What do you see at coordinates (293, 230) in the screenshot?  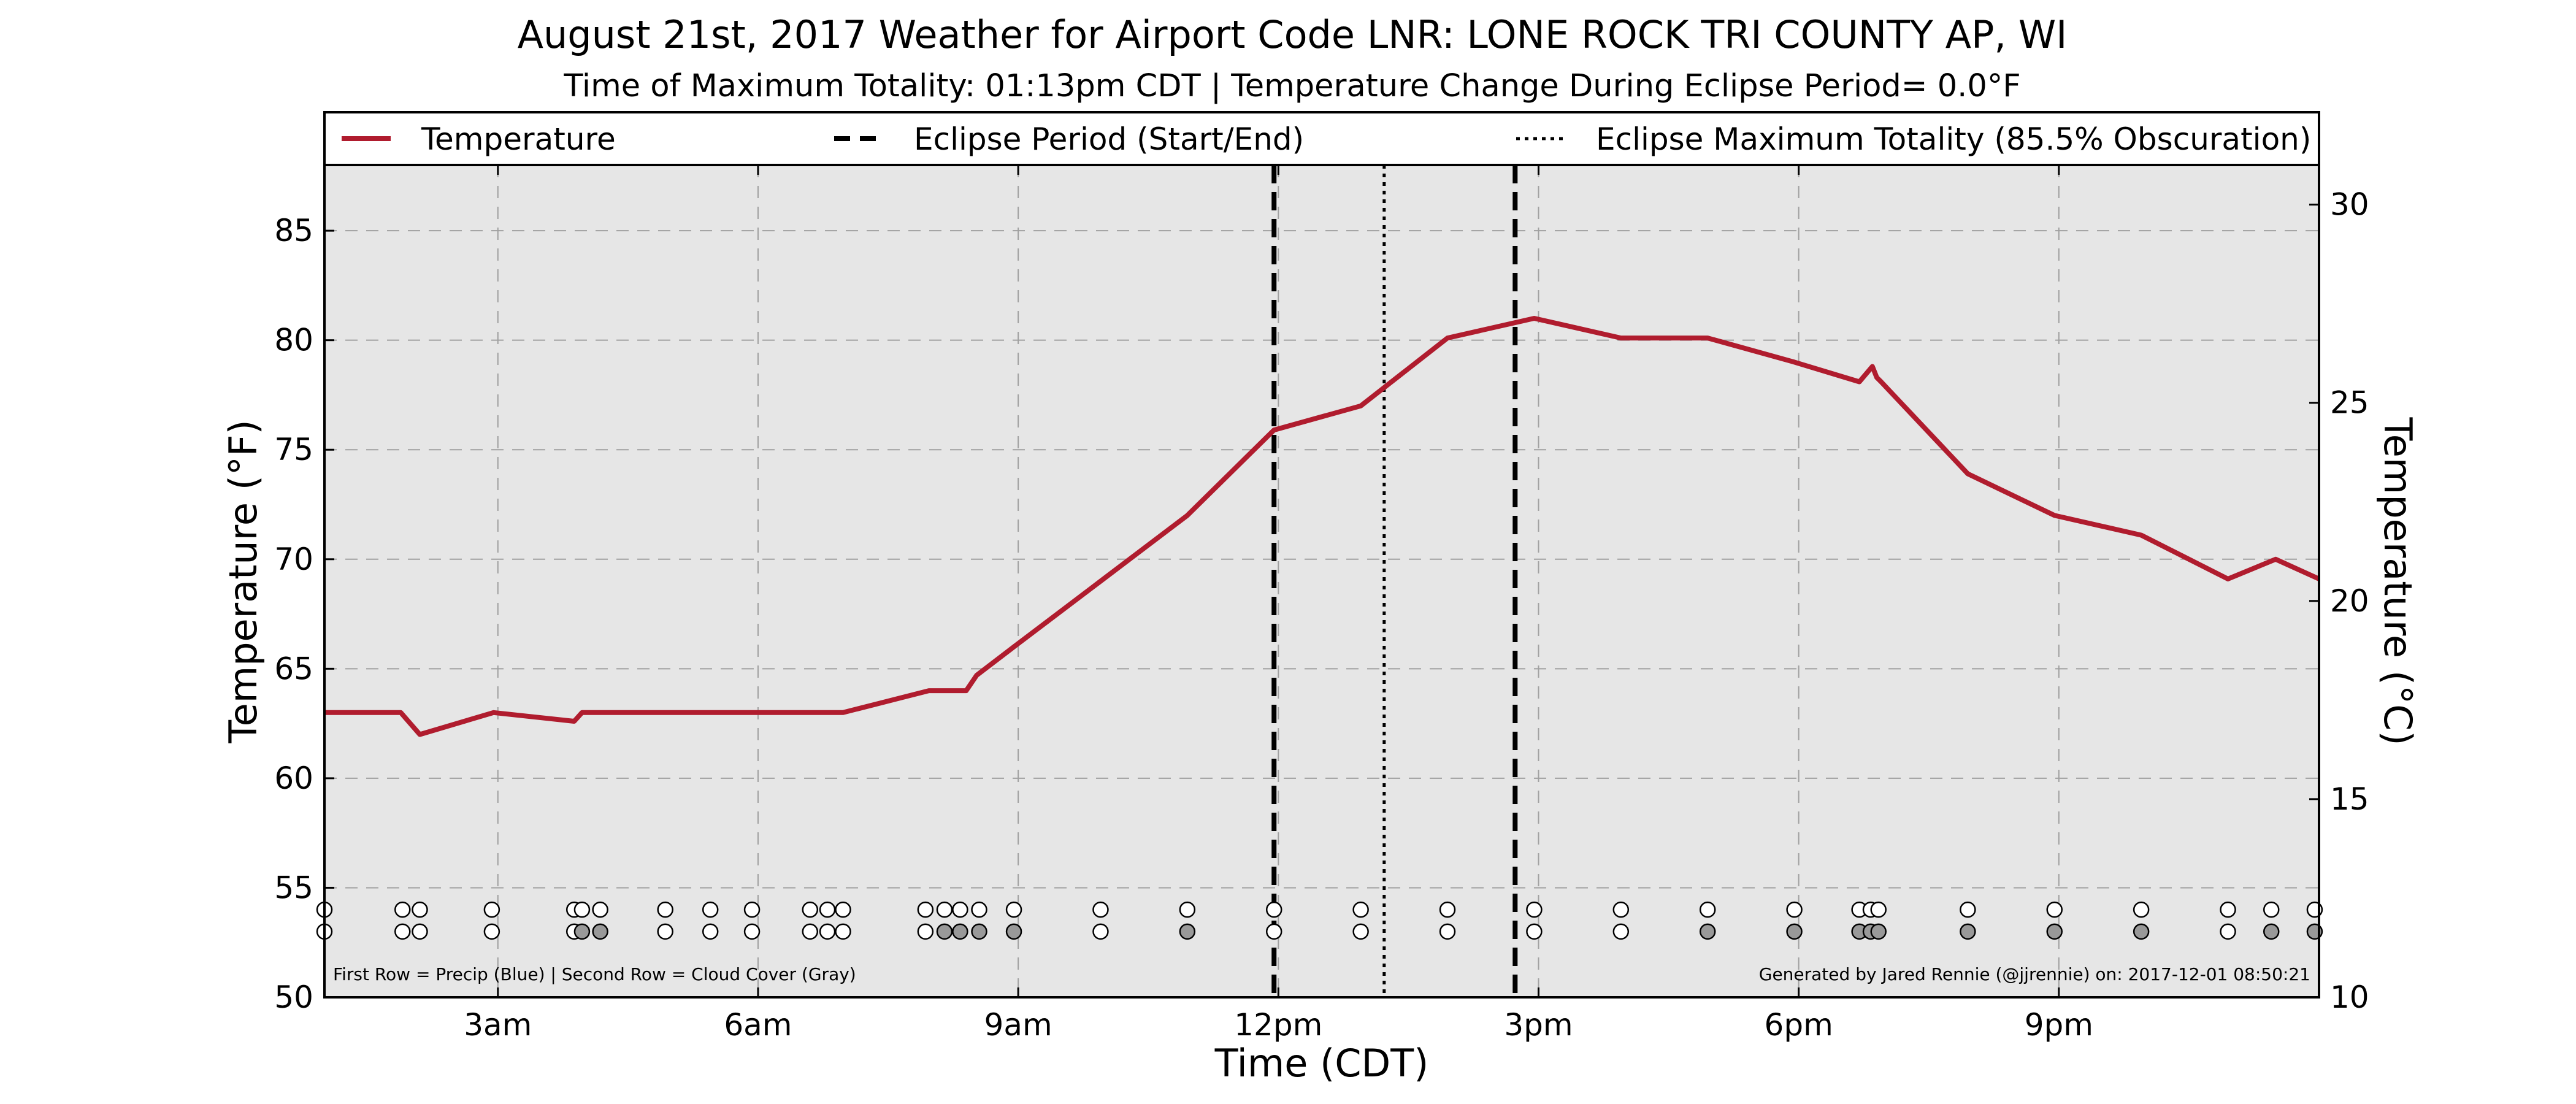 I see `y-tick-label: 85` at bounding box center [293, 230].